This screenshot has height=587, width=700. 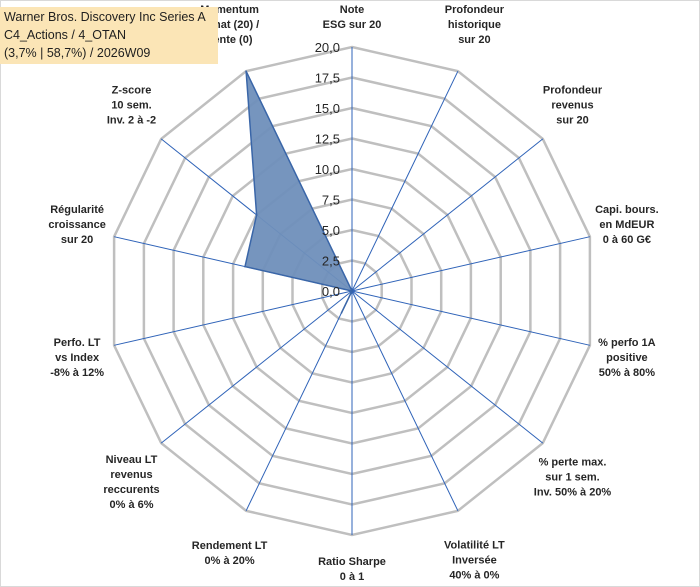 I want to click on axis-label-4-line-1: positive, so click(x=627, y=358).